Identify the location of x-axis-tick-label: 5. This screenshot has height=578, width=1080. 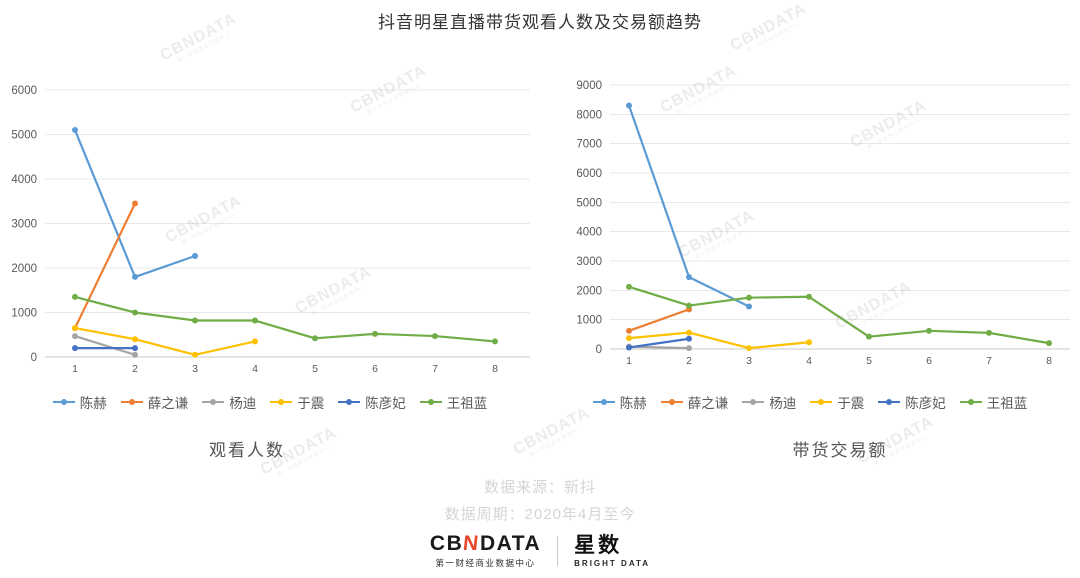
(315, 369).